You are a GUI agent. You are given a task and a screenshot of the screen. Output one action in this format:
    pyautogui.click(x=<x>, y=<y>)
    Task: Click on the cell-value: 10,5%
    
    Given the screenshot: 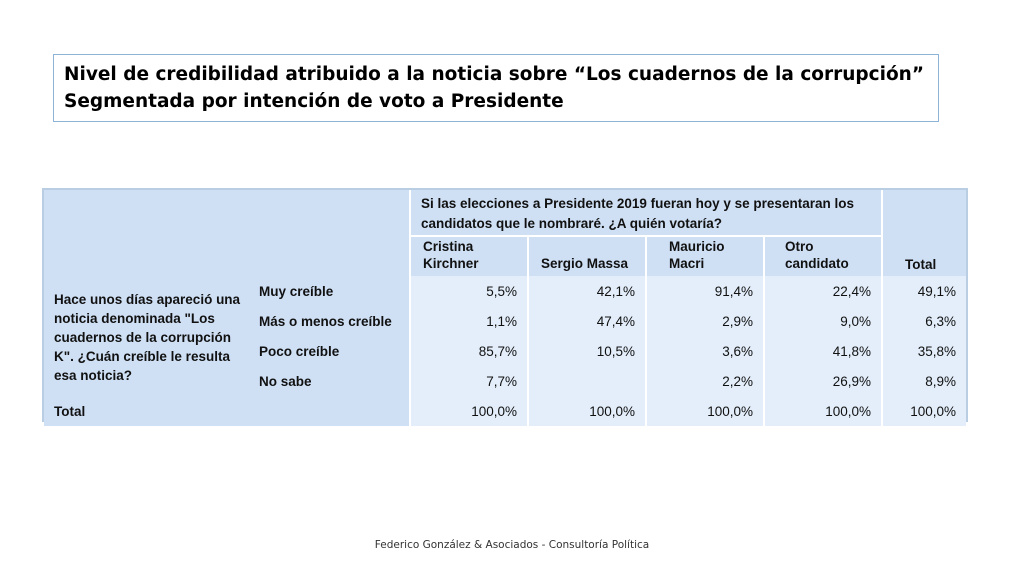 What is the action you would take?
    pyautogui.click(x=587, y=351)
    